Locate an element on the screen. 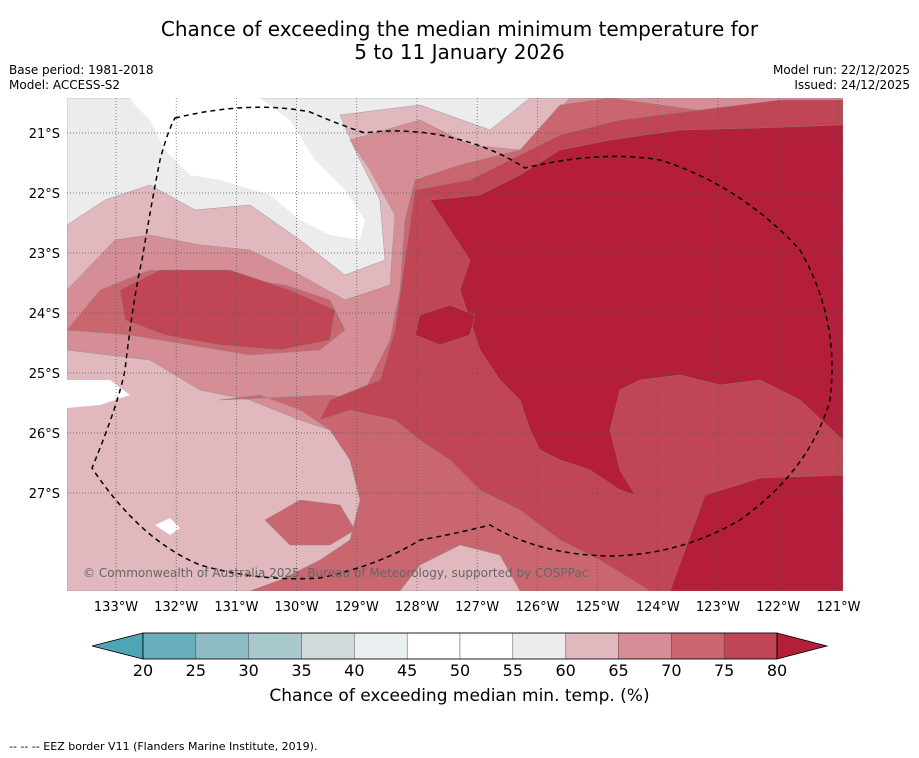  colorbar-tick-label: 70 is located at coordinates (671, 670).